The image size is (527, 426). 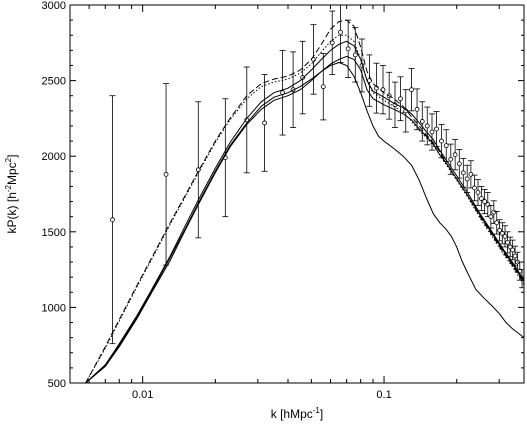 I want to click on y-tick-label: 500, so click(x=57, y=384).